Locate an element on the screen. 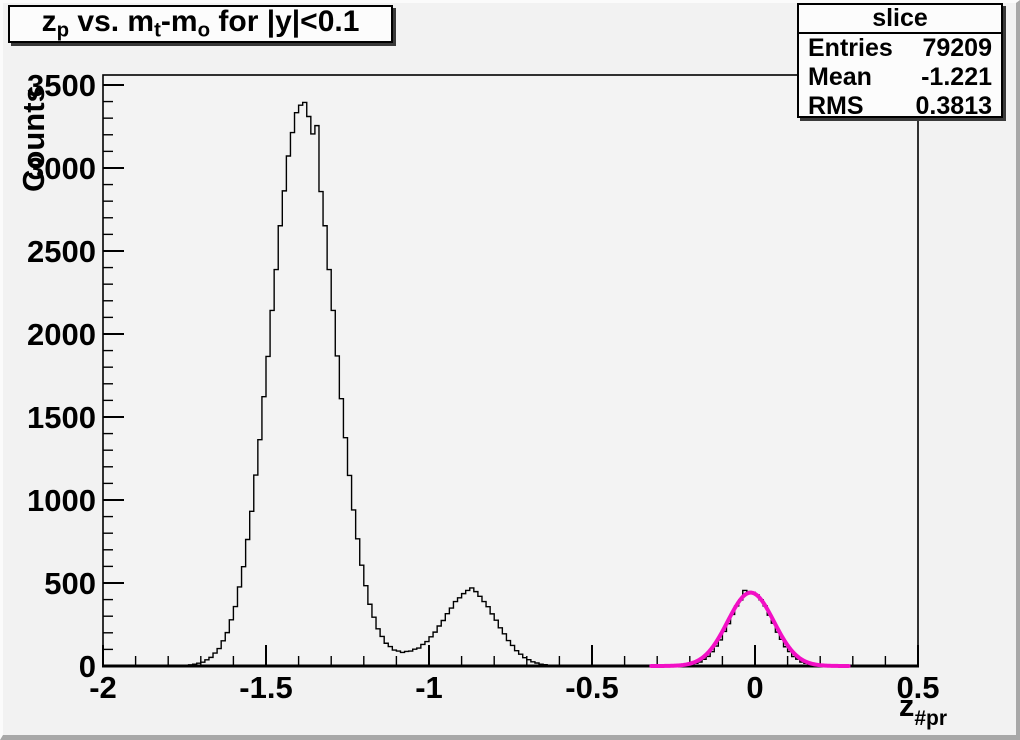 This screenshot has height=740, width=1020. y-tick-label: 2500 is located at coordinates (61, 251).